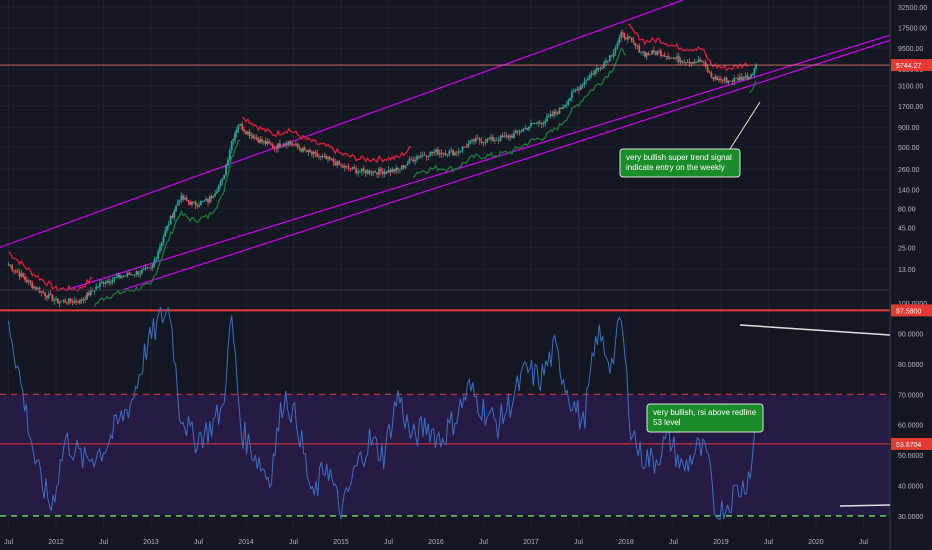 The width and height of the screenshot is (932, 550). I want to click on supertrend-note-box, so click(680, 163).